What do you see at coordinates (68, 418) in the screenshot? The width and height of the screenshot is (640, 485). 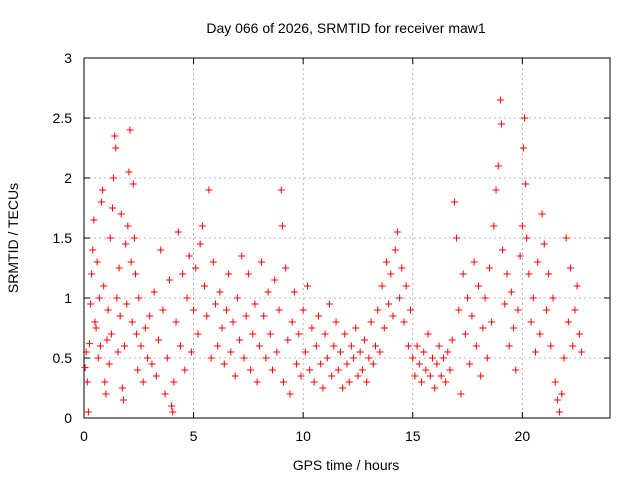 I see `y-tick-label: 0` at bounding box center [68, 418].